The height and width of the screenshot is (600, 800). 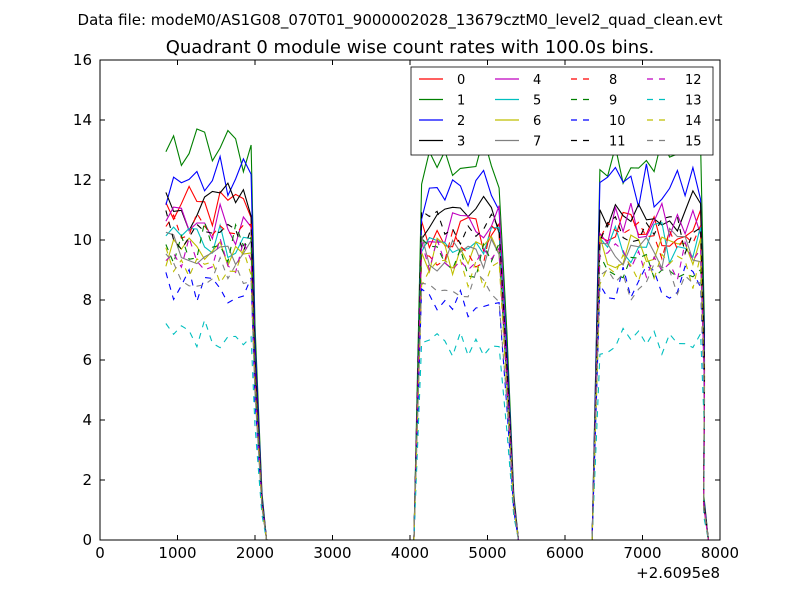 What do you see at coordinates (87, 480) in the screenshot?
I see `y-tick-label: 2` at bounding box center [87, 480].